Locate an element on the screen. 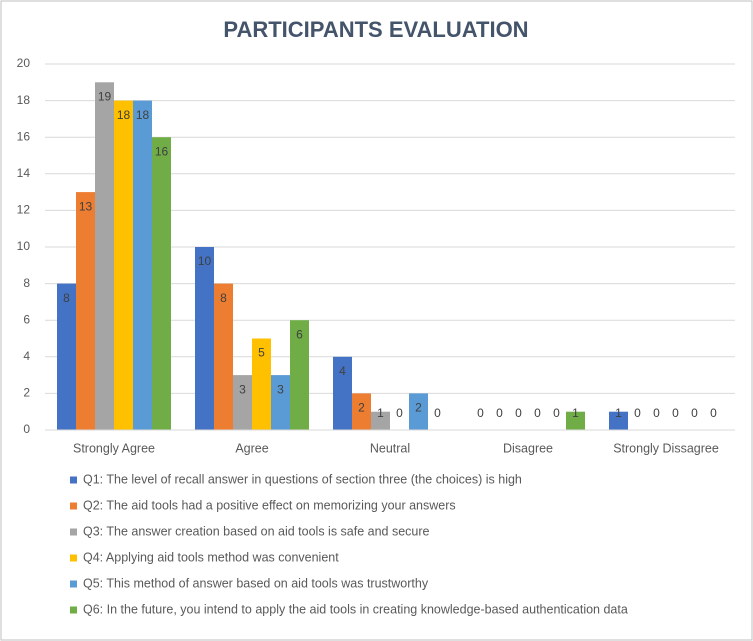  y-tick-label: 14 is located at coordinates (24, 173).